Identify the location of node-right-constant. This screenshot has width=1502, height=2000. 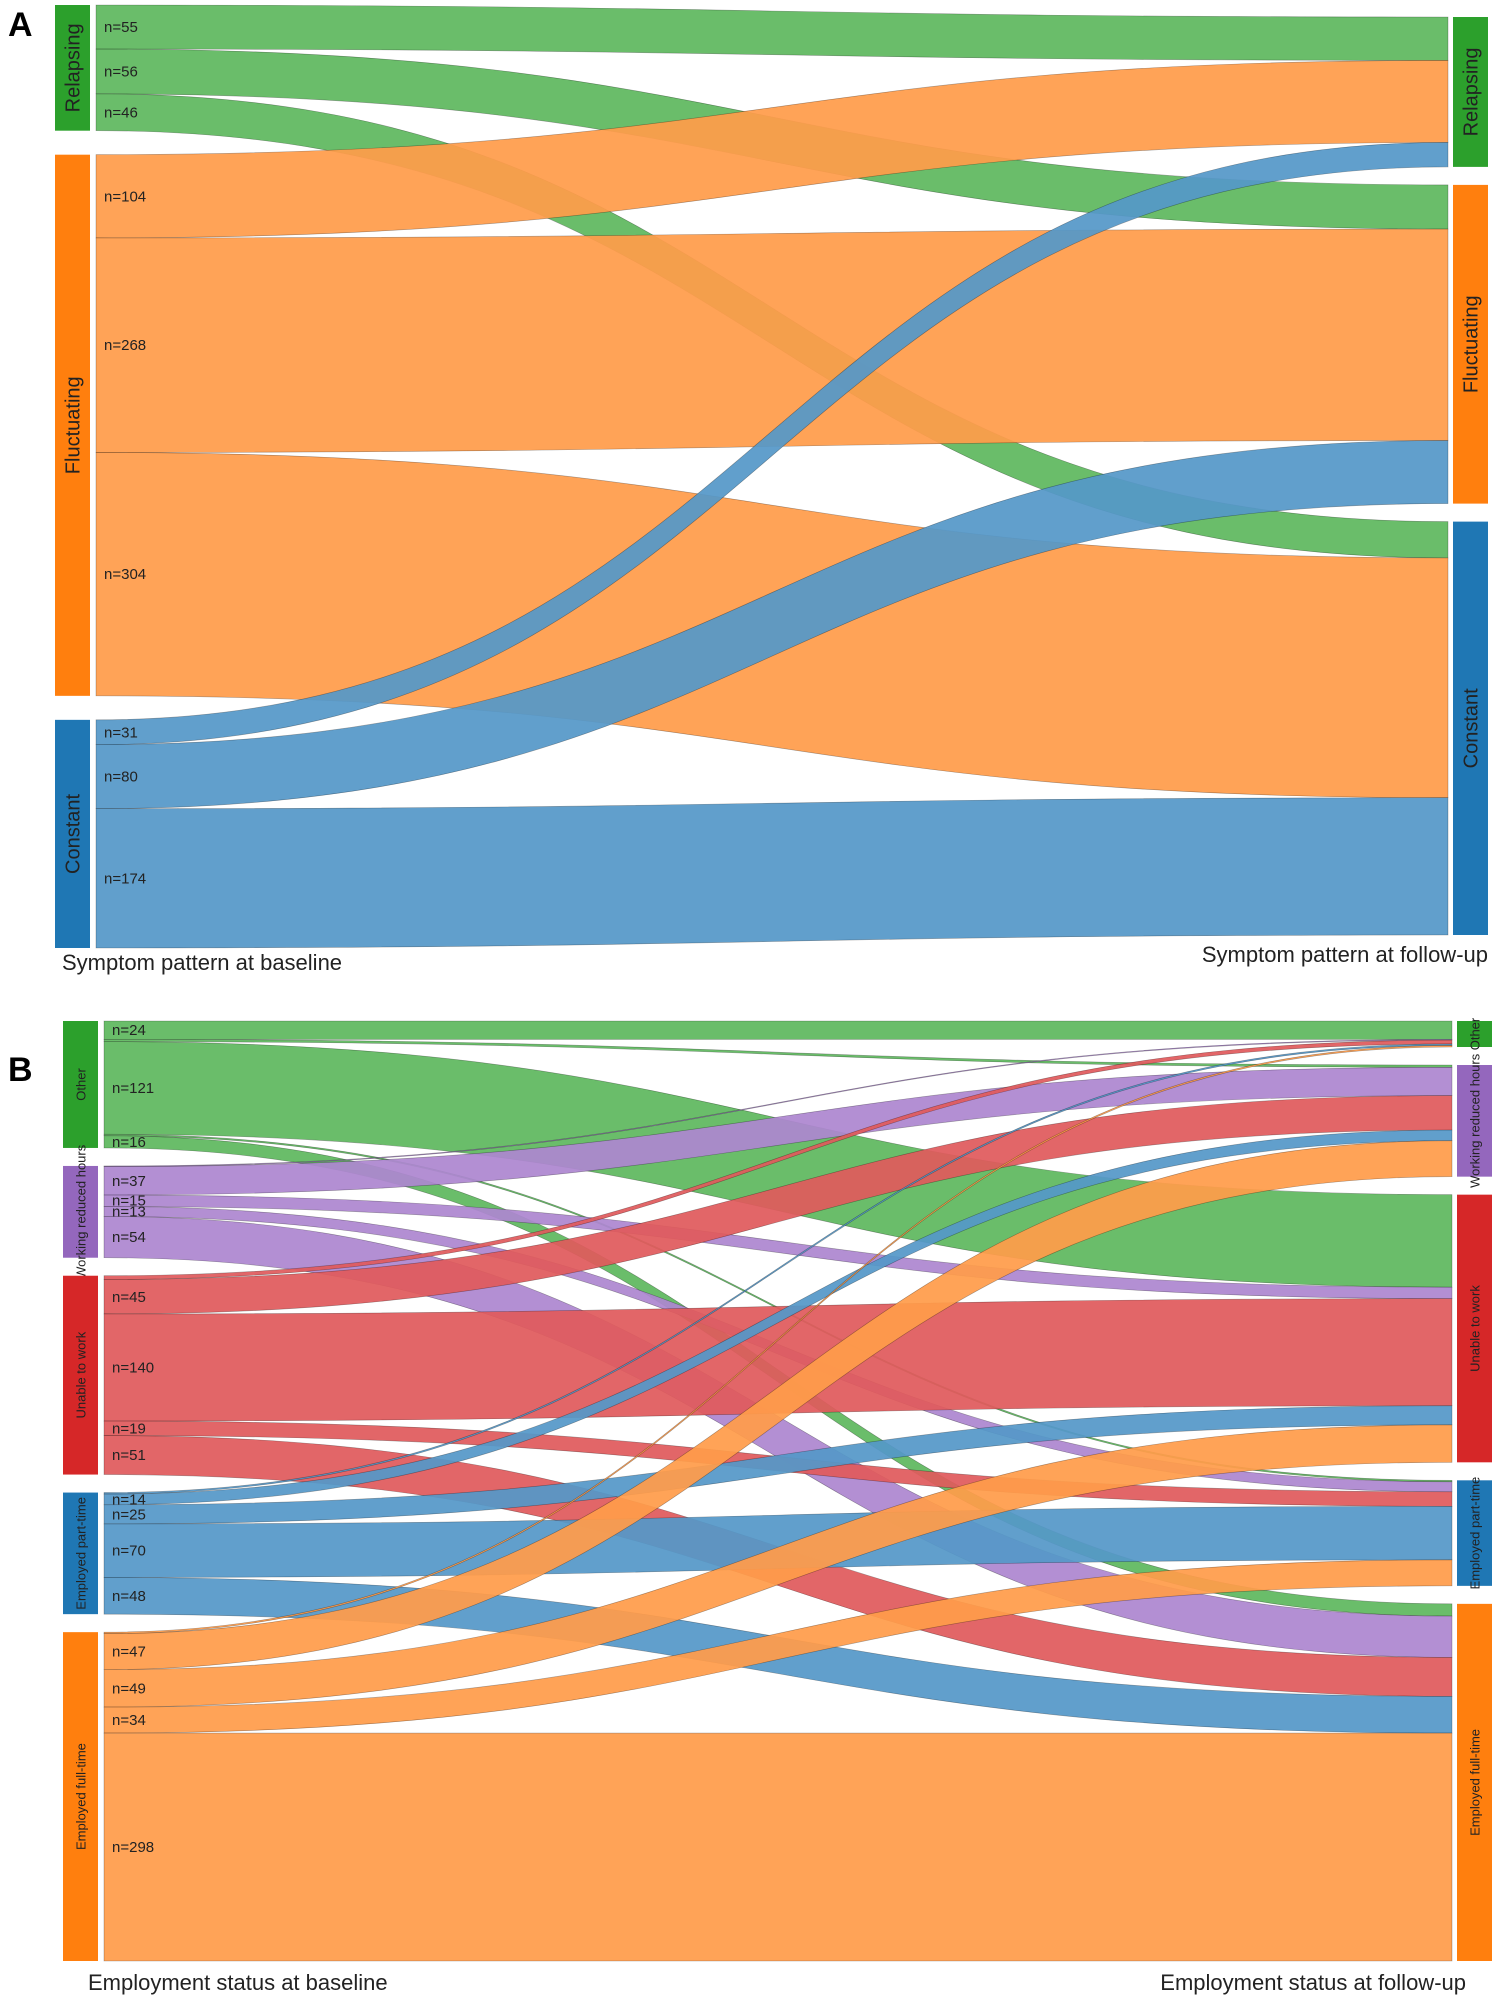
(1470, 728).